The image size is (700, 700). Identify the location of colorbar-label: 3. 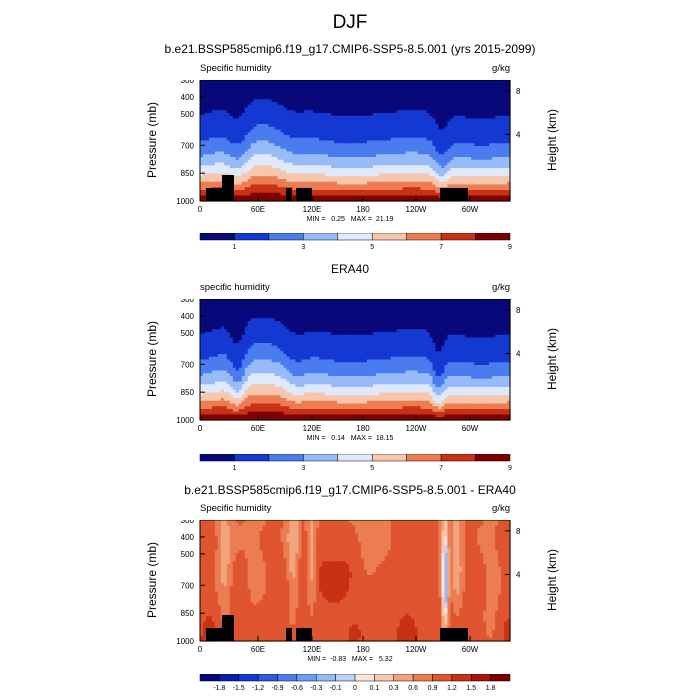
(303, 247).